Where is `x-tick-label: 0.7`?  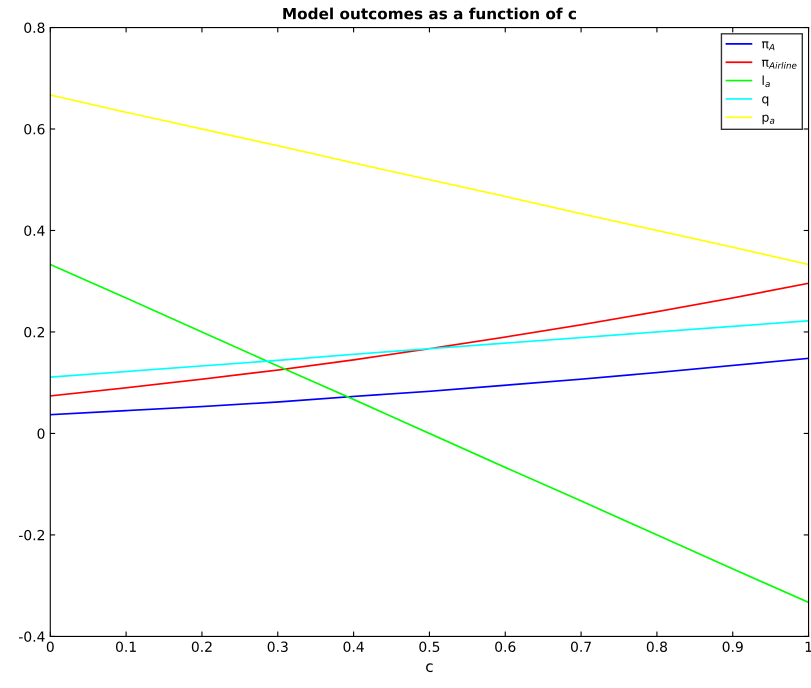 x-tick-label: 0.7 is located at coordinates (580, 647).